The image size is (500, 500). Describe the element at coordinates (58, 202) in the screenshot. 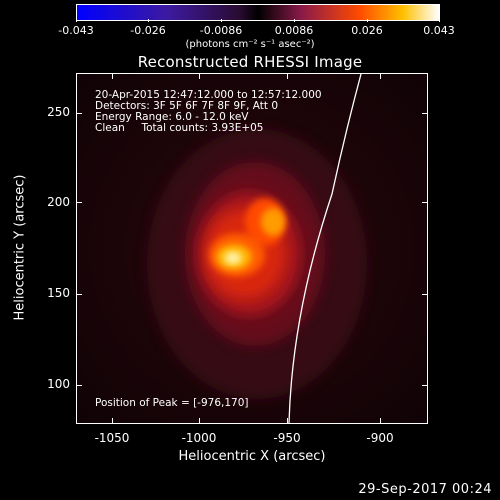

I see `y-tick-label: 200` at that location.